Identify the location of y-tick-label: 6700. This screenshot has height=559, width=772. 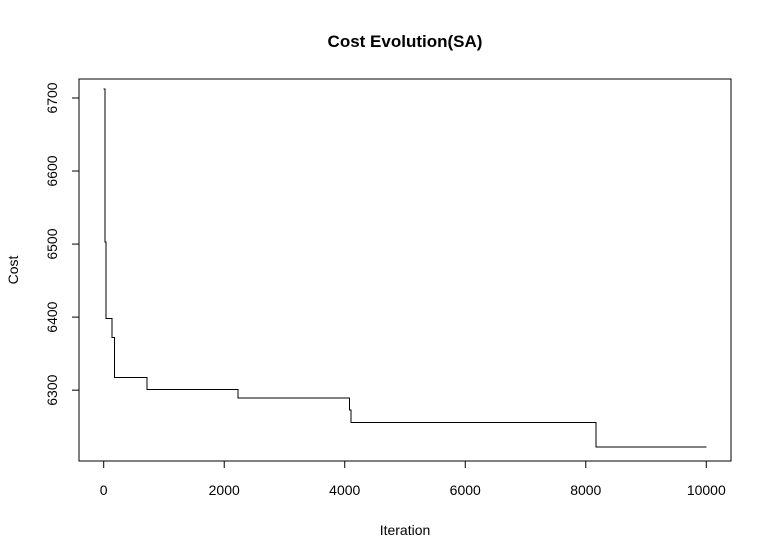
(52, 97).